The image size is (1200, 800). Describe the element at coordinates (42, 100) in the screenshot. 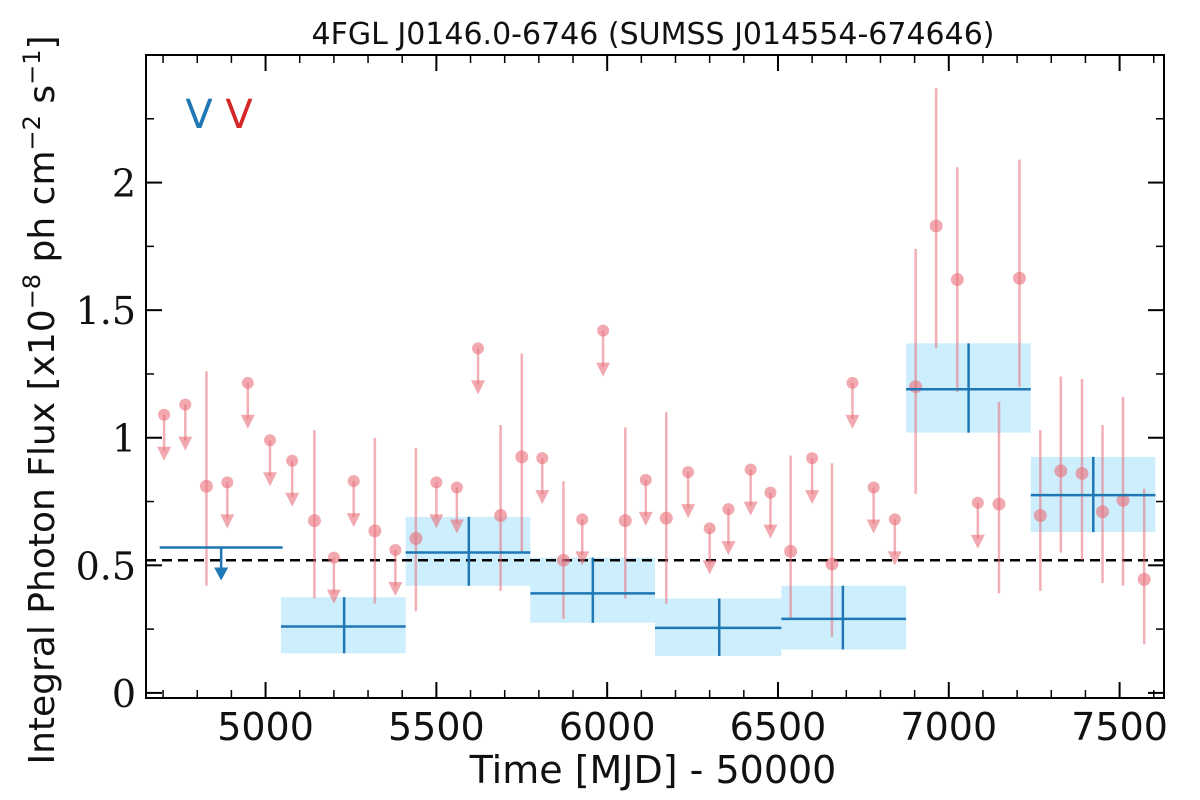

I see `y-axis-label-unit-s: s` at that location.